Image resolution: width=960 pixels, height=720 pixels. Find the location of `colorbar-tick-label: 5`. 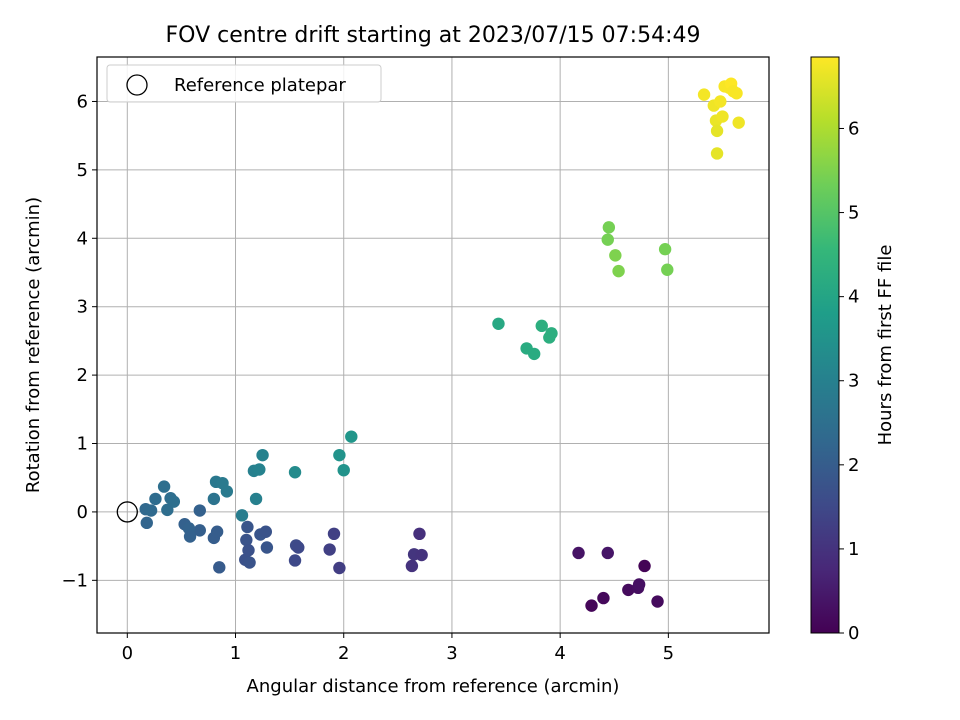

colorbar-tick-label: 5 is located at coordinates (853, 213).